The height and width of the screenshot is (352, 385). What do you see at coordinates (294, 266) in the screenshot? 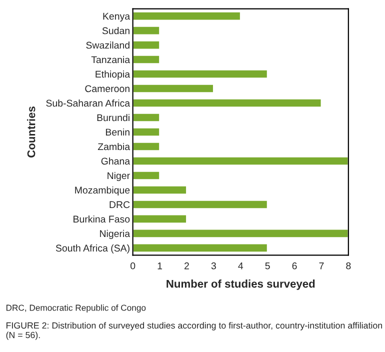
I see `x-tick-label: 6` at bounding box center [294, 266].